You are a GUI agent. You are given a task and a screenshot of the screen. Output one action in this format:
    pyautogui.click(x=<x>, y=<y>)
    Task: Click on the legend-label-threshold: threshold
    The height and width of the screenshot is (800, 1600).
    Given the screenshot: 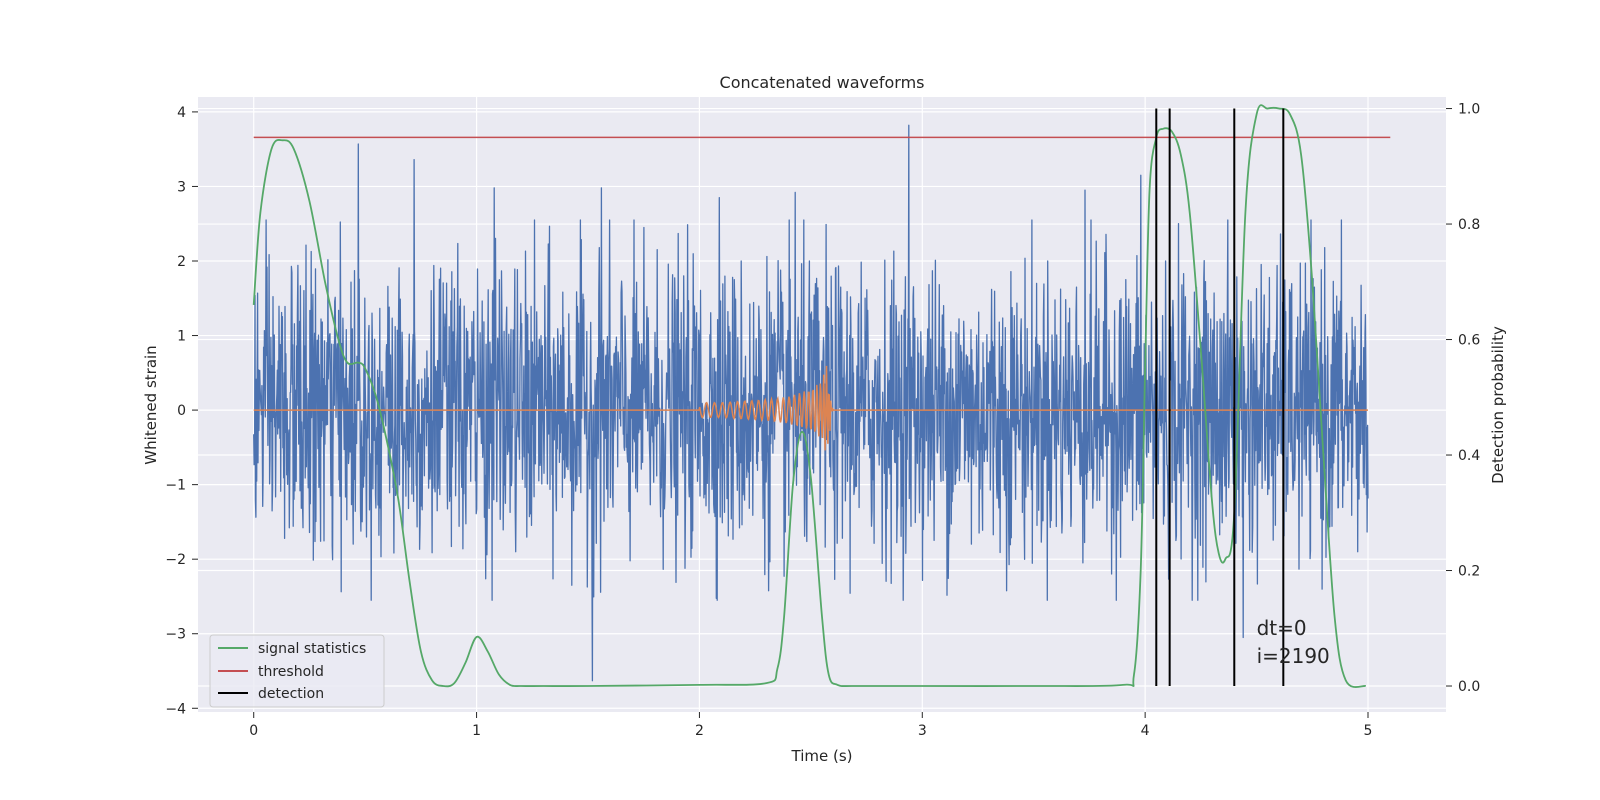 What is the action you would take?
    pyautogui.click(x=291, y=672)
    